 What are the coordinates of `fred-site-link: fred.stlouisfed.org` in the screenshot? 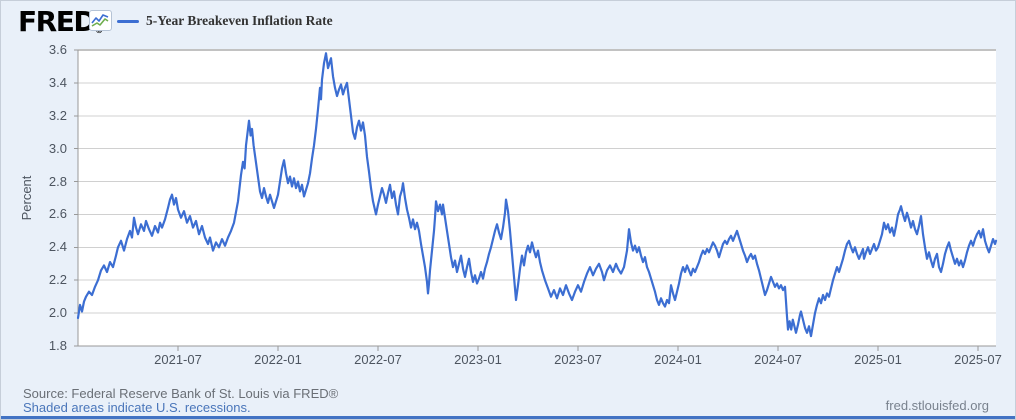 It's located at (937, 405).